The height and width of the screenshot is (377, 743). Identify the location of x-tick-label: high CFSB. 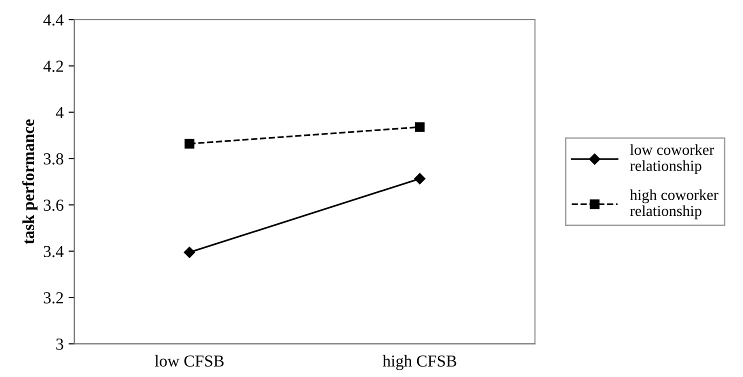
(419, 362).